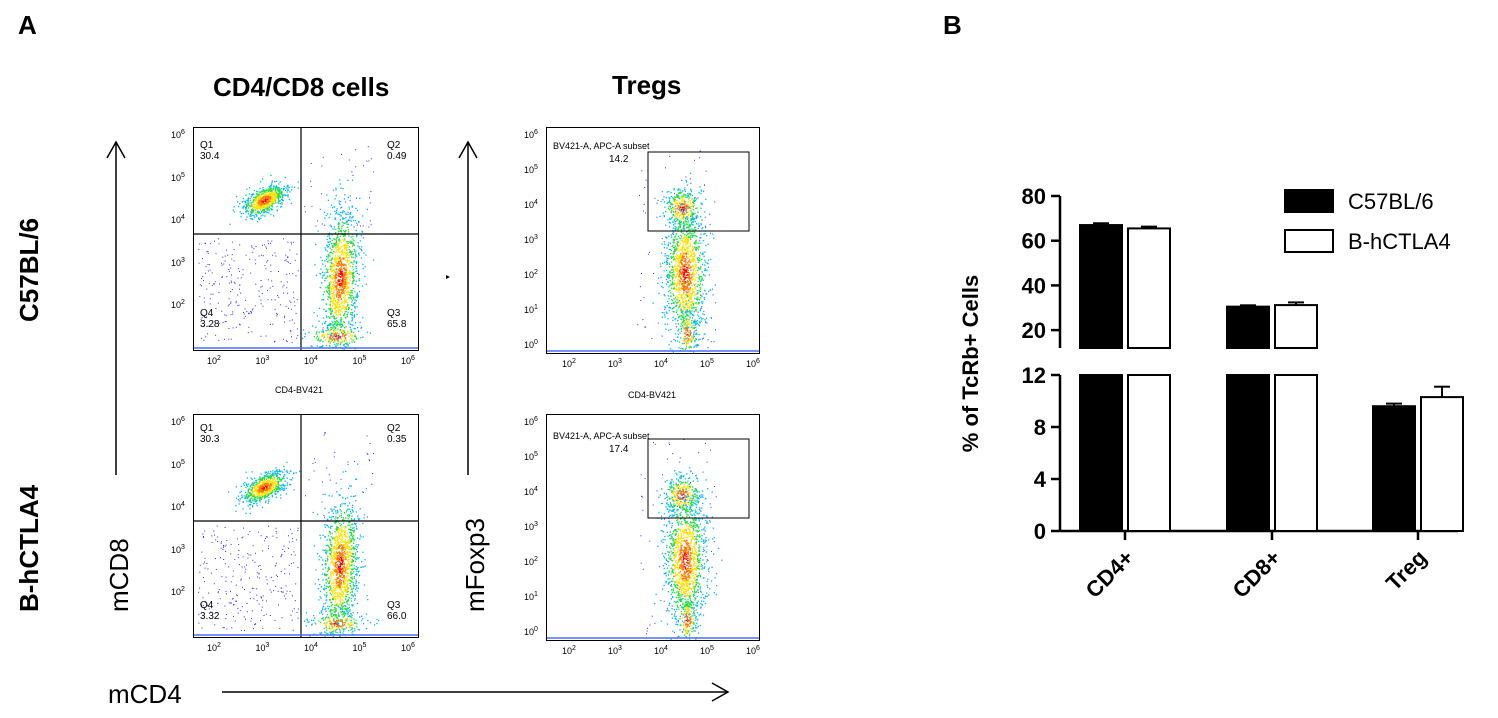 The image size is (1498, 718). I want to click on q1-label: Q1 30.3, so click(210, 434).